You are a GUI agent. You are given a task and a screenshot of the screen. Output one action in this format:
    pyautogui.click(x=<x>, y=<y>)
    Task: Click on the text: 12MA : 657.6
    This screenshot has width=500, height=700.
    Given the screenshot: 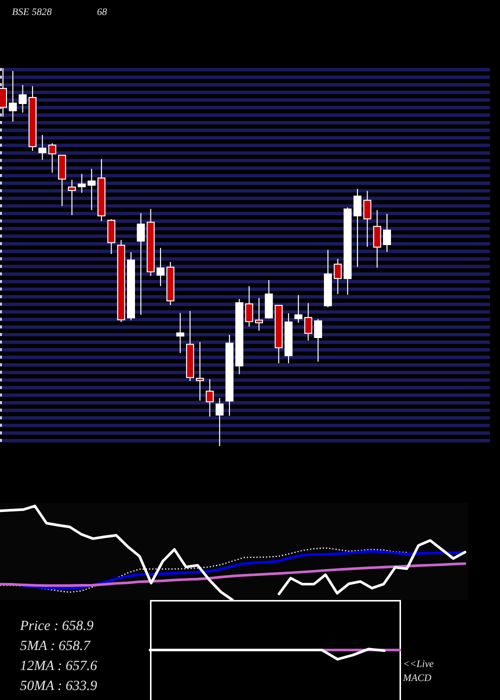 What is the action you would take?
    pyautogui.click(x=59, y=666)
    